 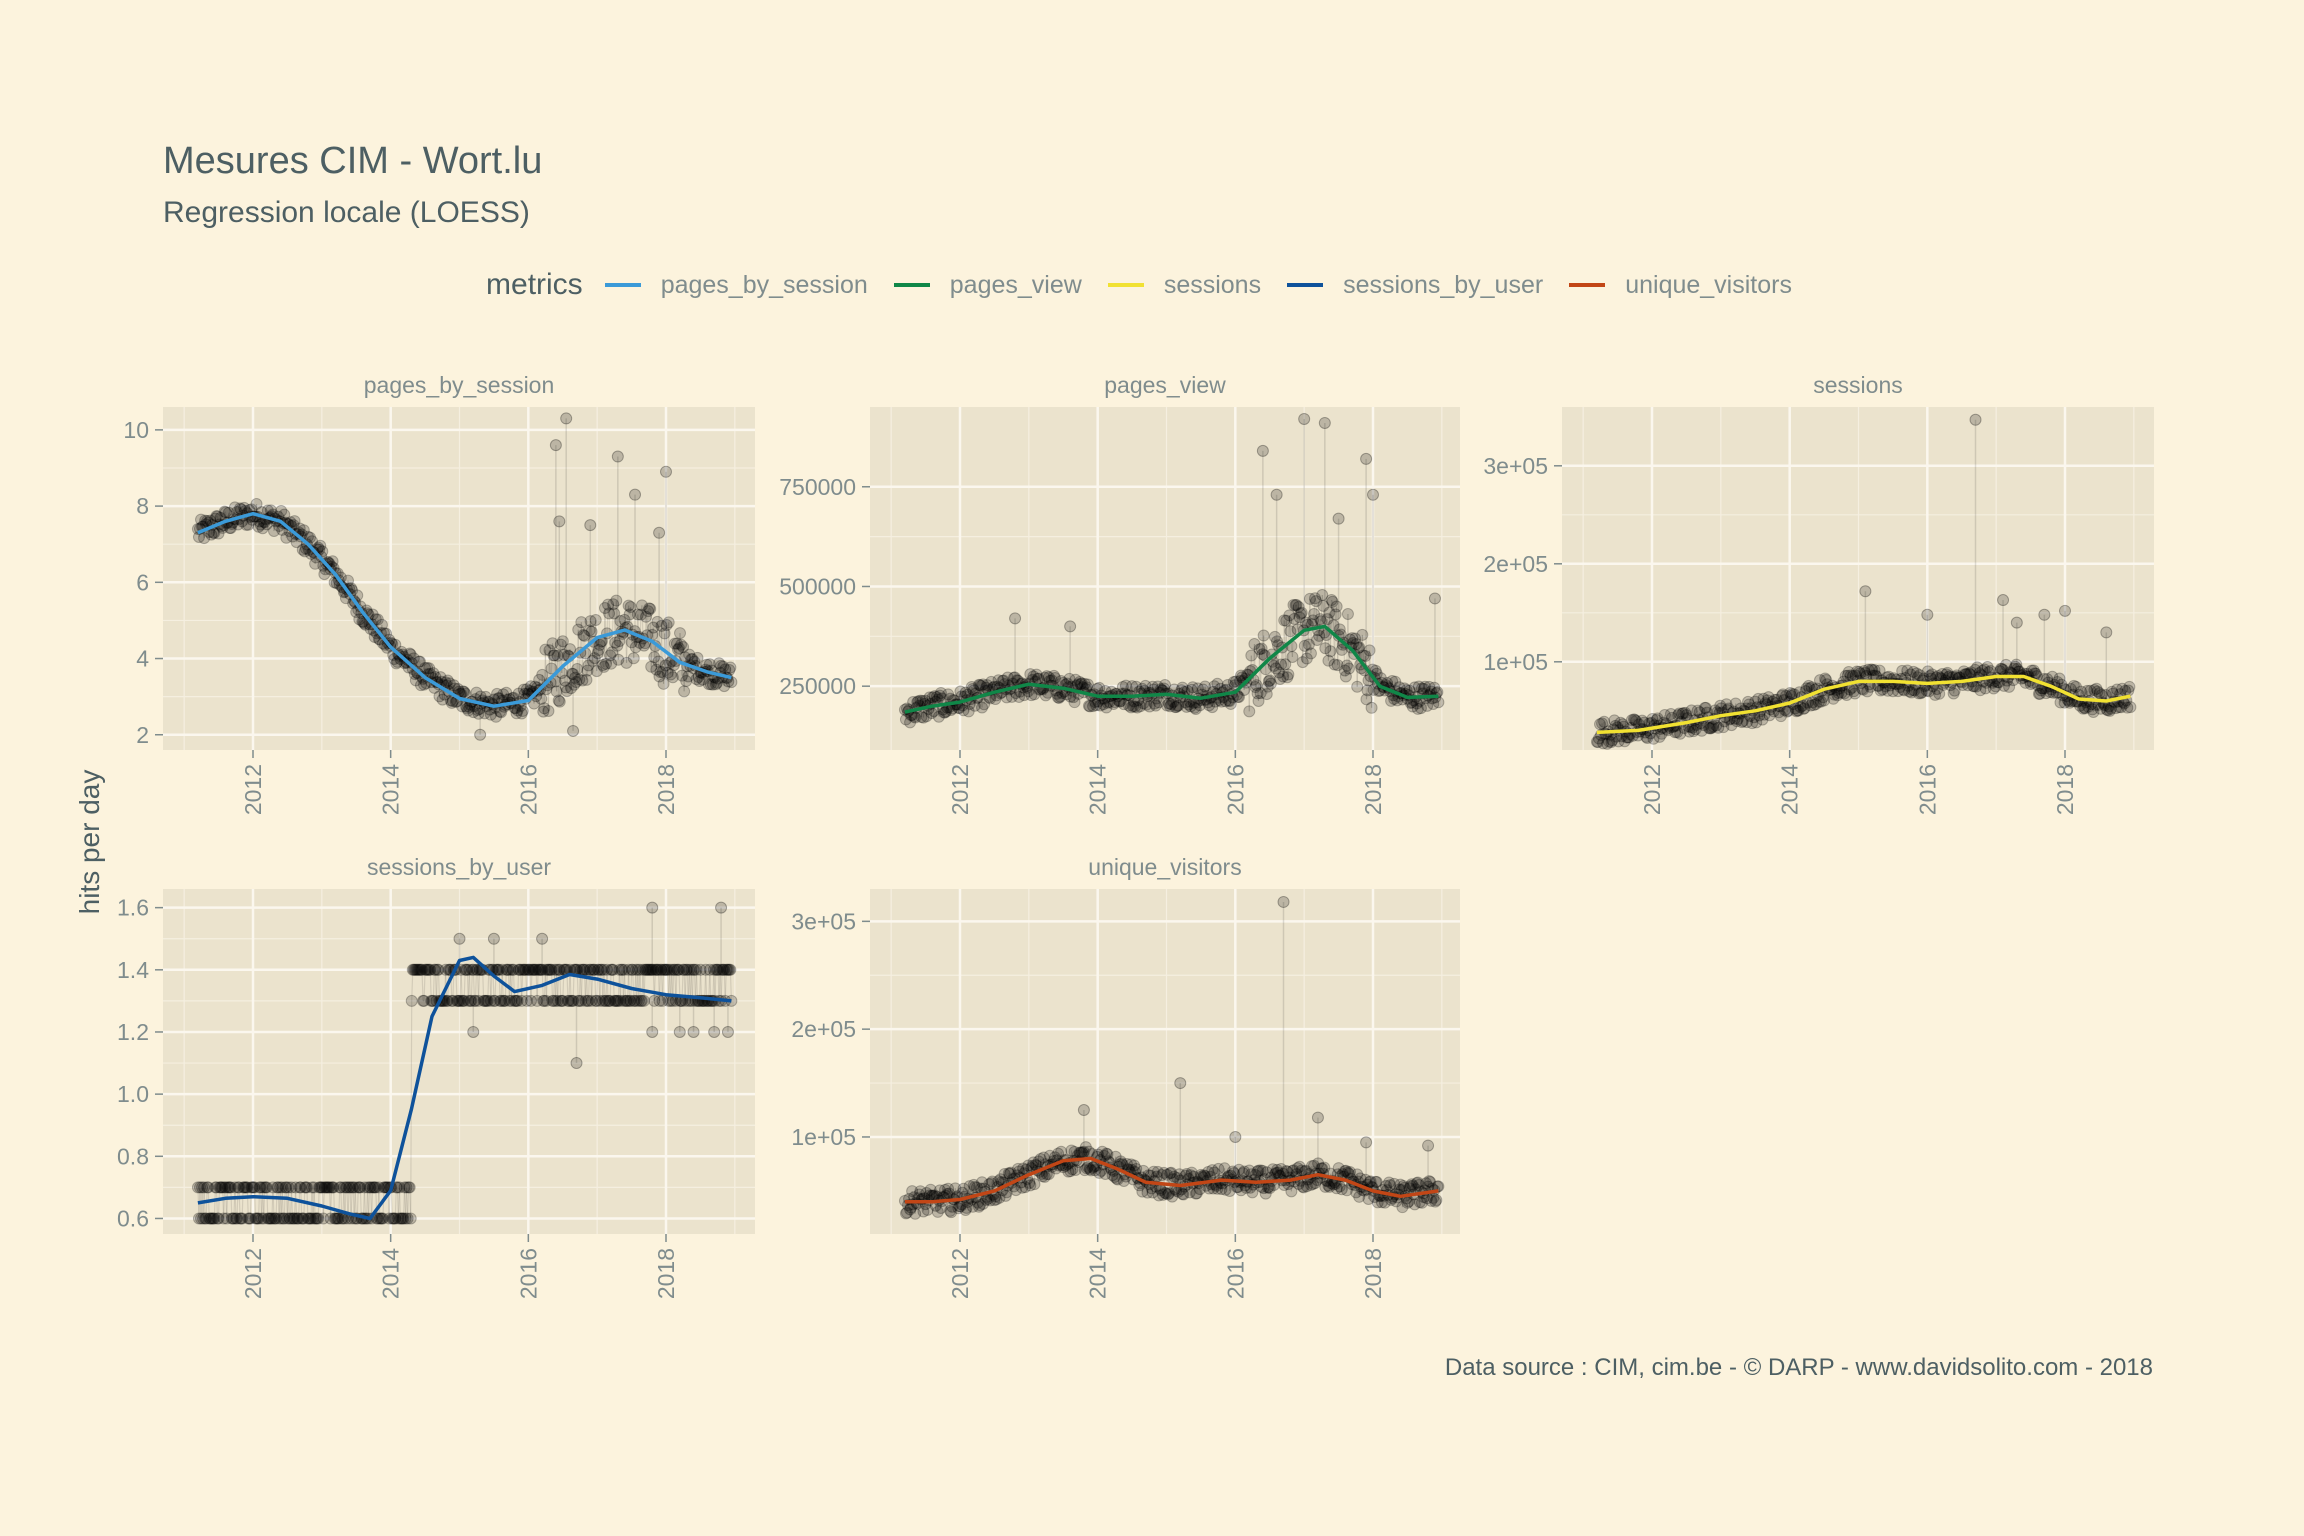 I want to click on panel-title-unique-visitors: unique_visitors, so click(x=1164, y=867).